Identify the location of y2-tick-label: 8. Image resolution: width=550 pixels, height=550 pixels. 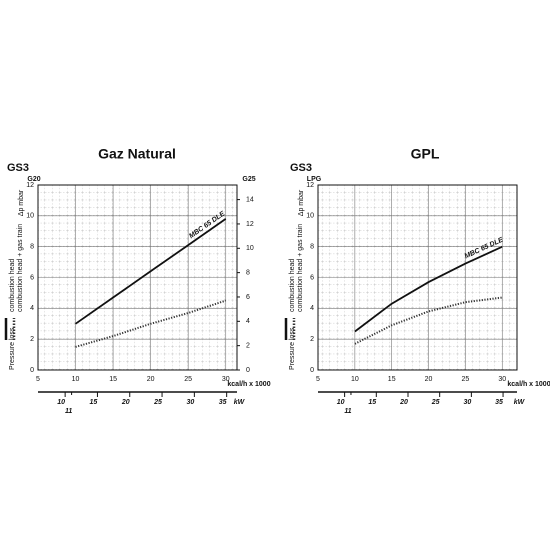
(248, 272).